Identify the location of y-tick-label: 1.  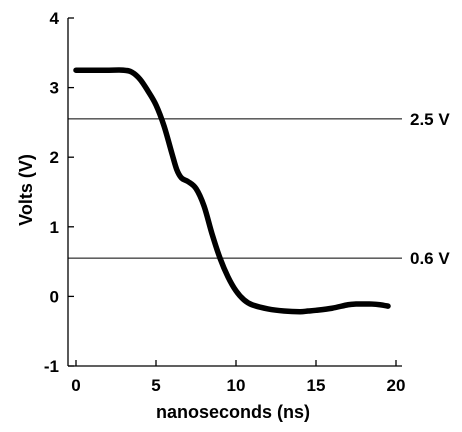
(54, 227).